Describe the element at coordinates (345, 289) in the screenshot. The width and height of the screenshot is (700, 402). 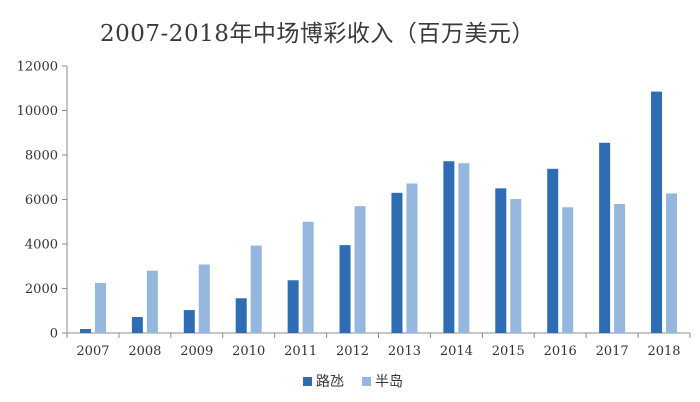
I see `bar-series-1-2012` at that location.